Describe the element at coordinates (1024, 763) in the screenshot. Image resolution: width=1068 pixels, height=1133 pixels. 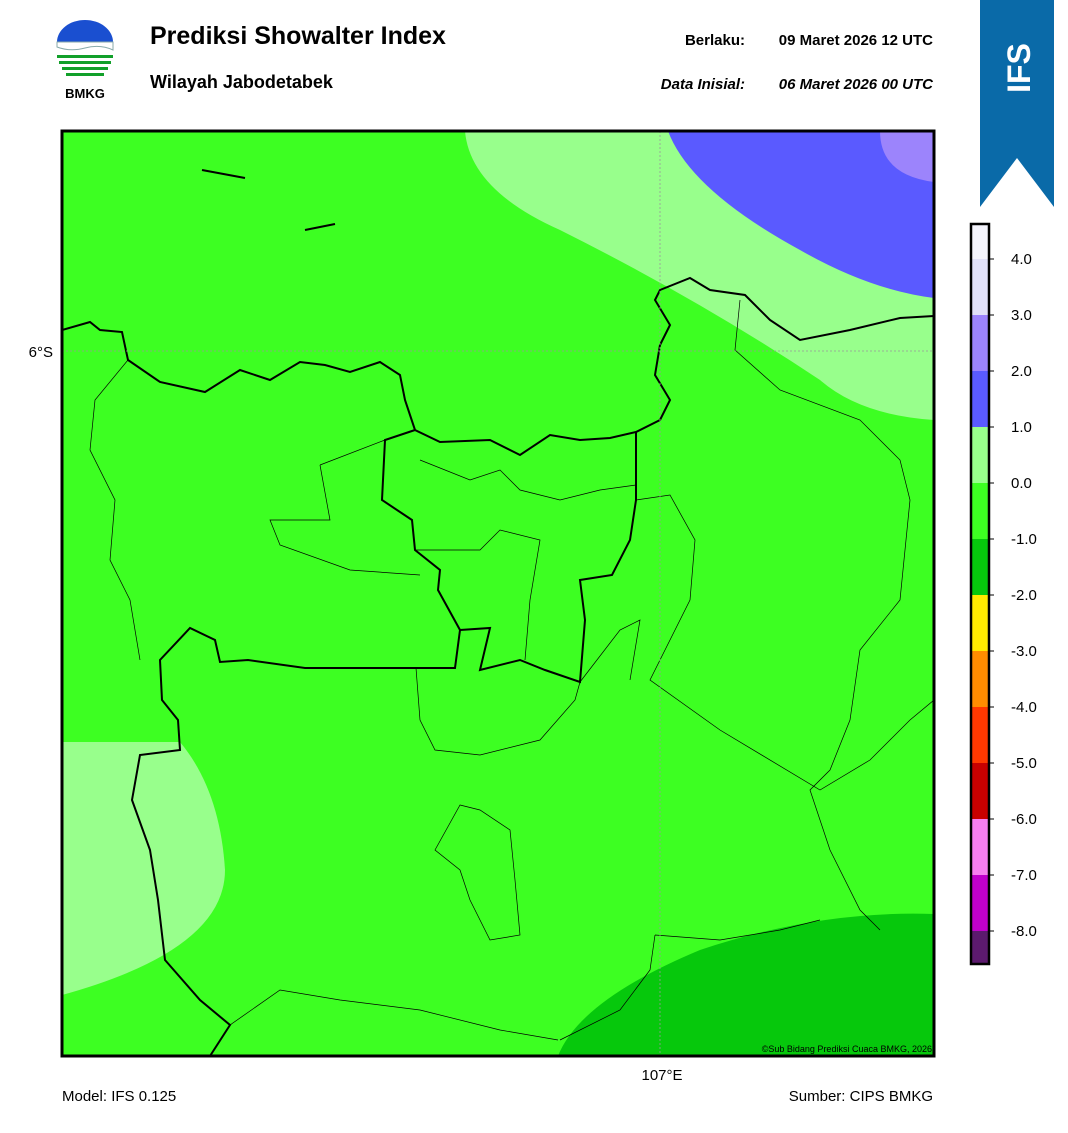
I see `colorbar-tick-label: -5.0` at that location.